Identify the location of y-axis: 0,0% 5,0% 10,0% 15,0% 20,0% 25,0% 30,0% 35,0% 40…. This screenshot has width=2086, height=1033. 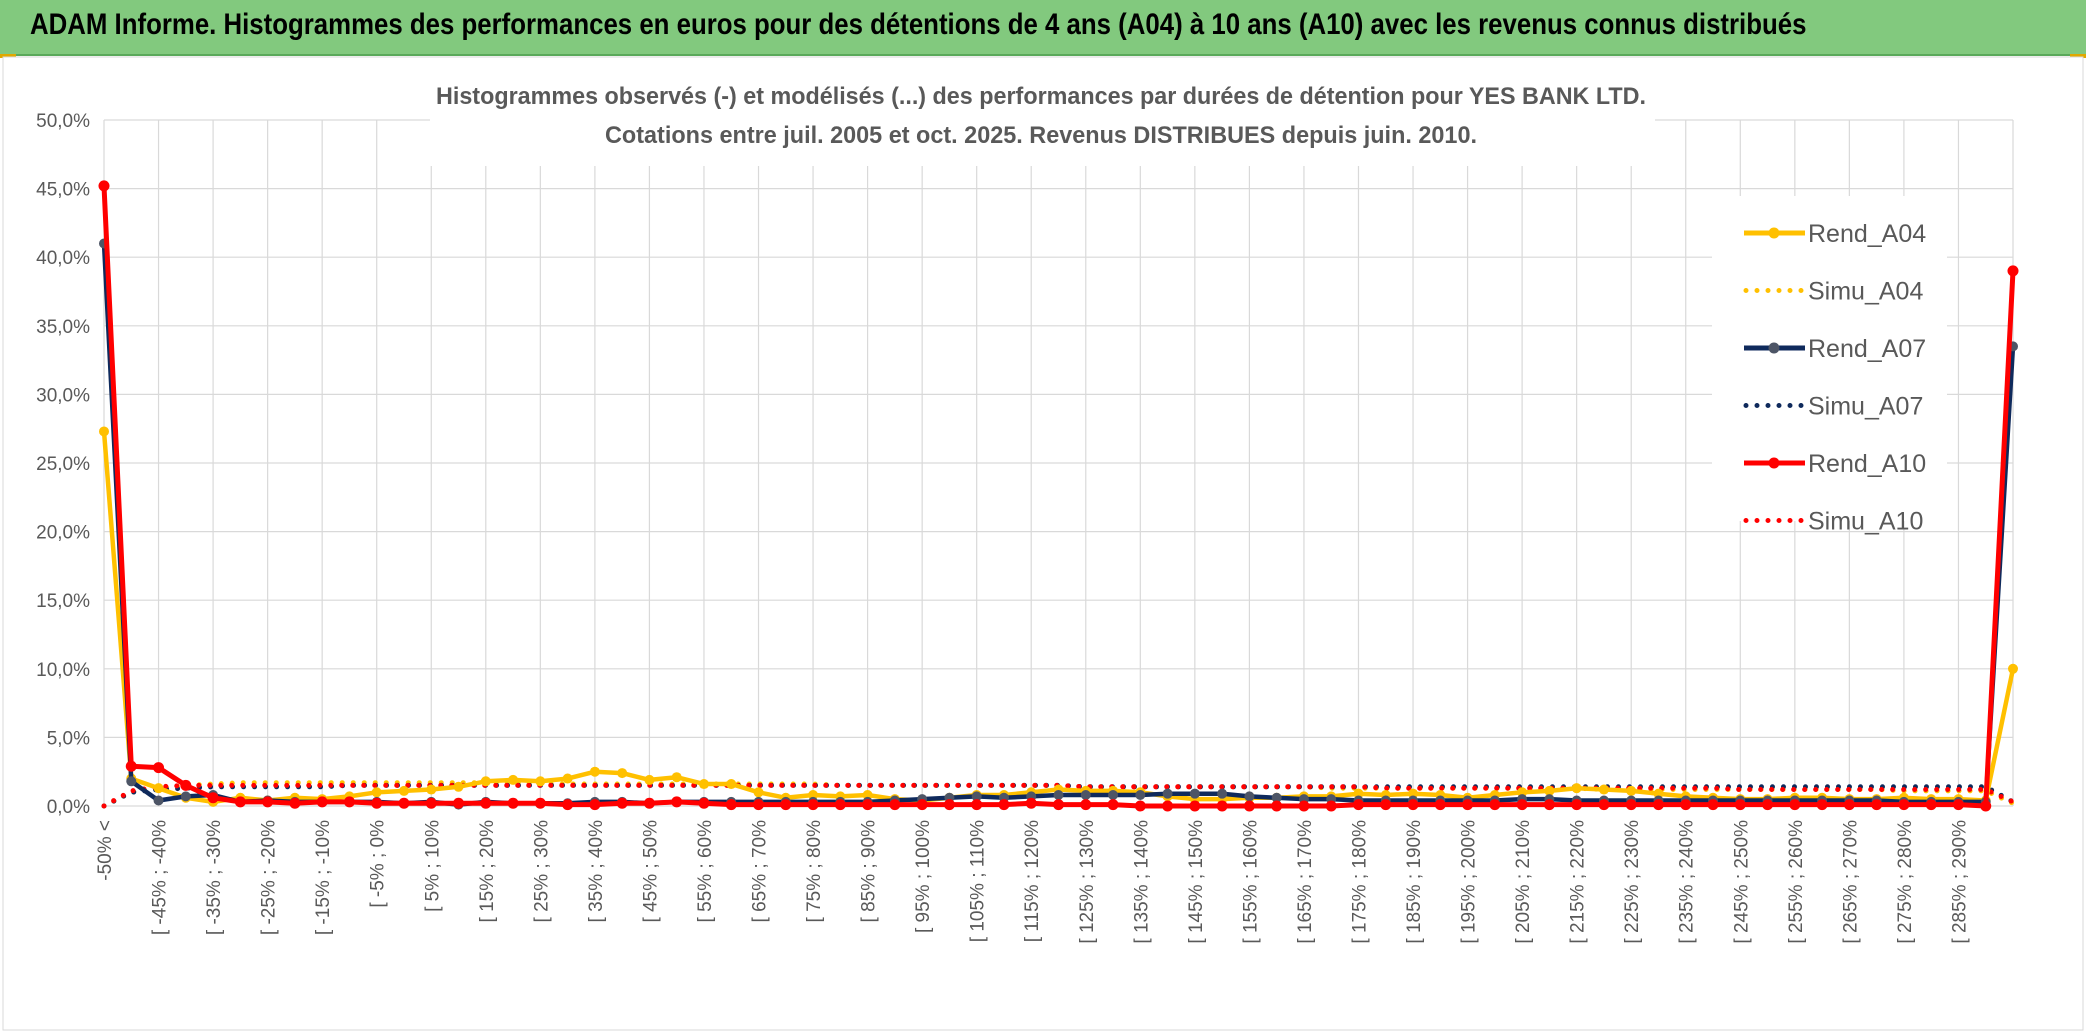
(63, 464).